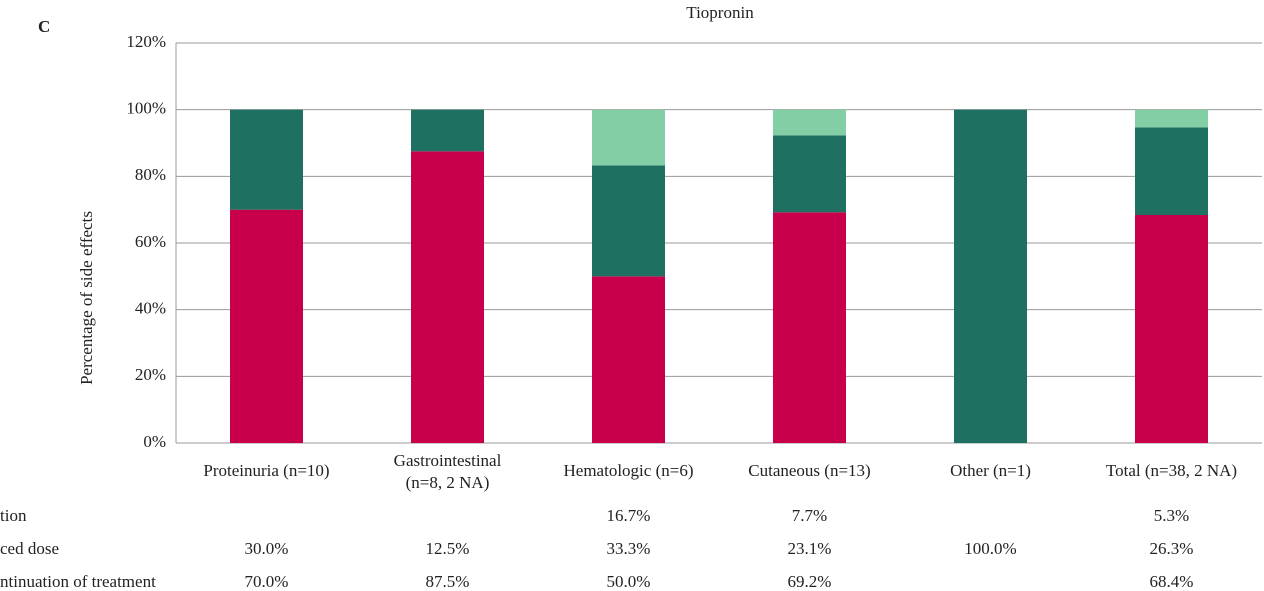  What do you see at coordinates (629, 581) in the screenshot?
I see `table-value: 50.0%` at bounding box center [629, 581].